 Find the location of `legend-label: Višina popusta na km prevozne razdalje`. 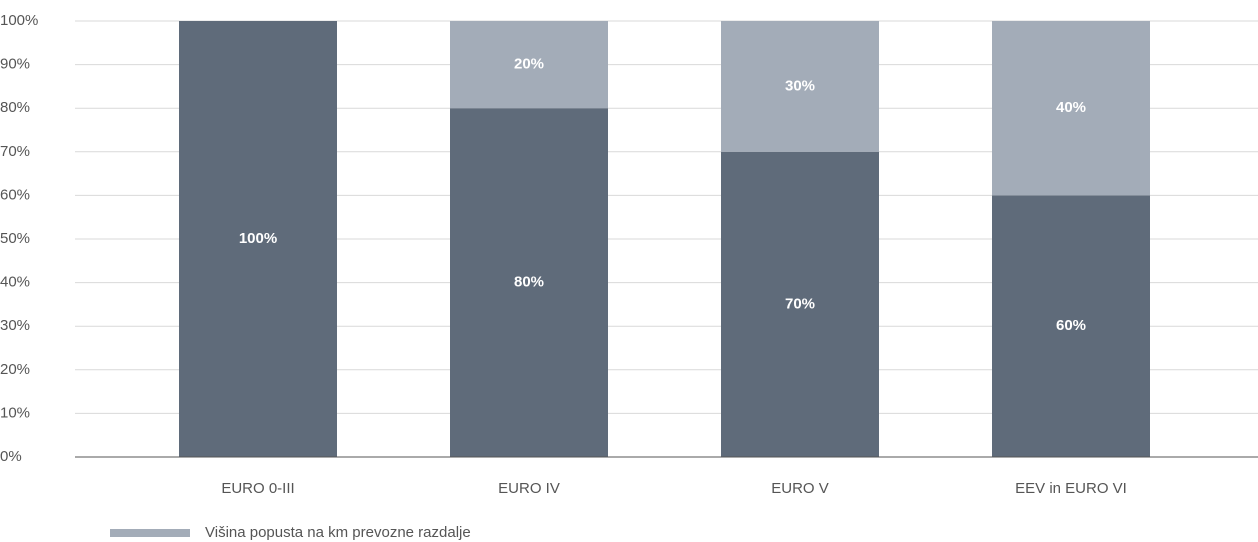

legend-label: Višina popusta na km prevozne razdalje is located at coordinates (338, 532).